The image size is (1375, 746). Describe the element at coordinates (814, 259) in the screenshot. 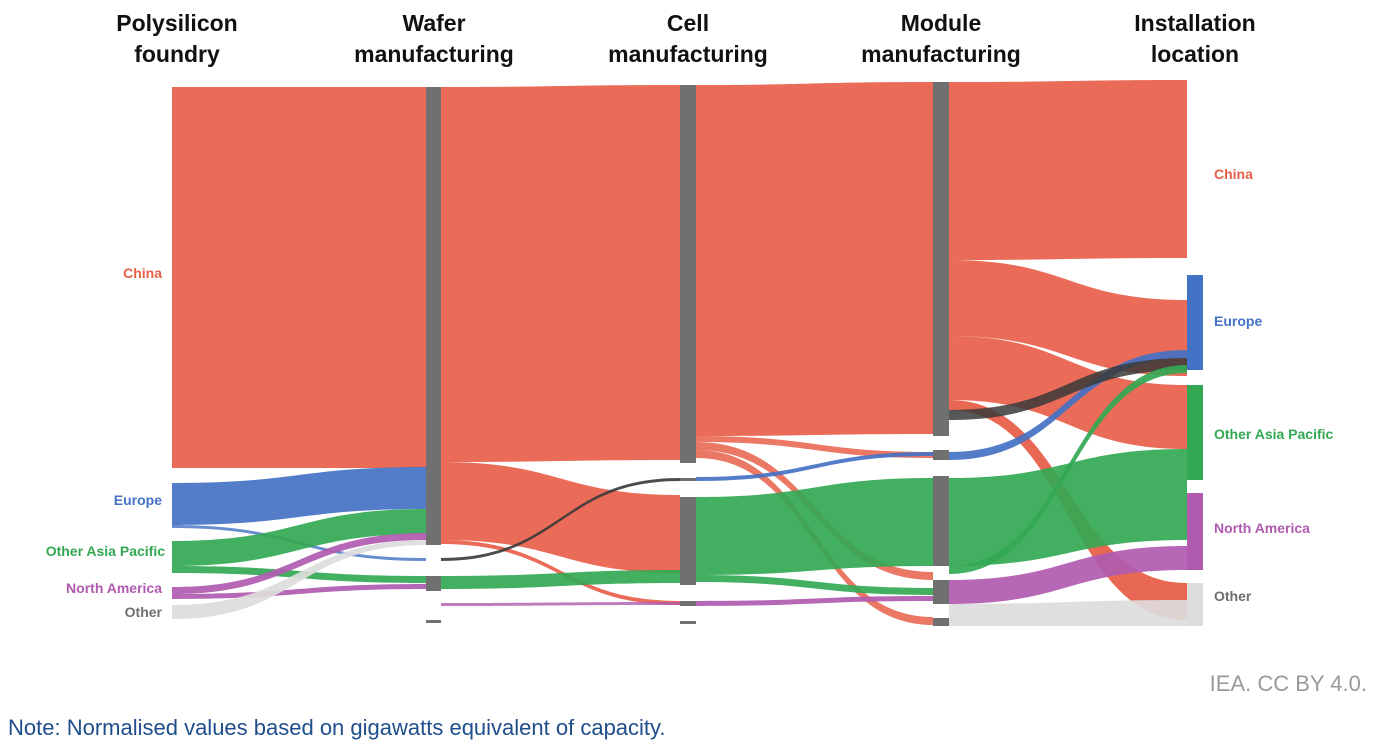

I see `flow-cell-china-to-module-china` at that location.